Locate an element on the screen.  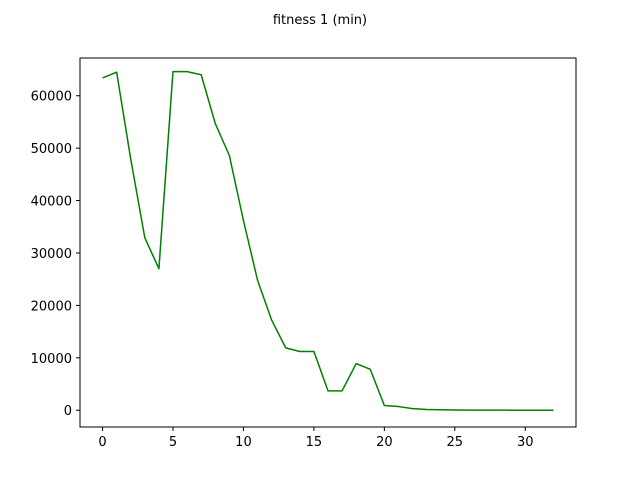
y-tick-label: 50000 is located at coordinates (51, 149).